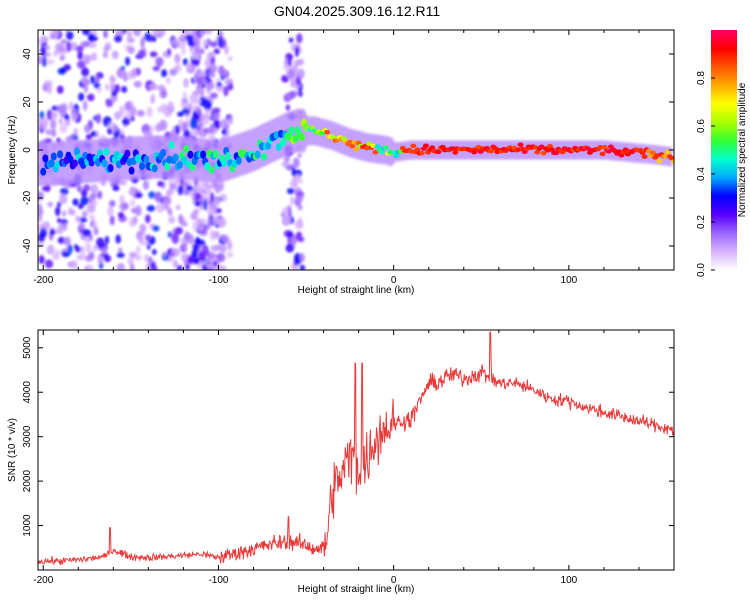 Image resolution: width=750 pixels, height=600 pixels. Describe the element at coordinates (705, 78) in the screenshot. I see `colorbar-tick: 0.8` at that location.